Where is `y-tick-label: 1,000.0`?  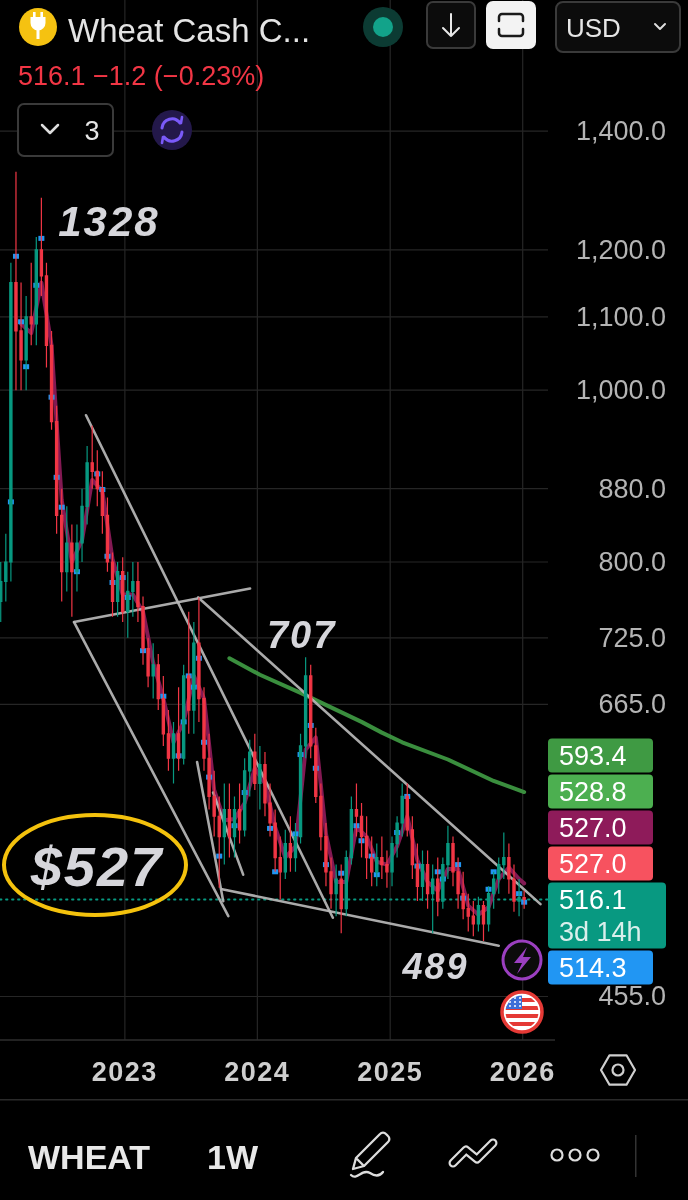 y-tick-label: 1,000.0 is located at coordinates (620, 390).